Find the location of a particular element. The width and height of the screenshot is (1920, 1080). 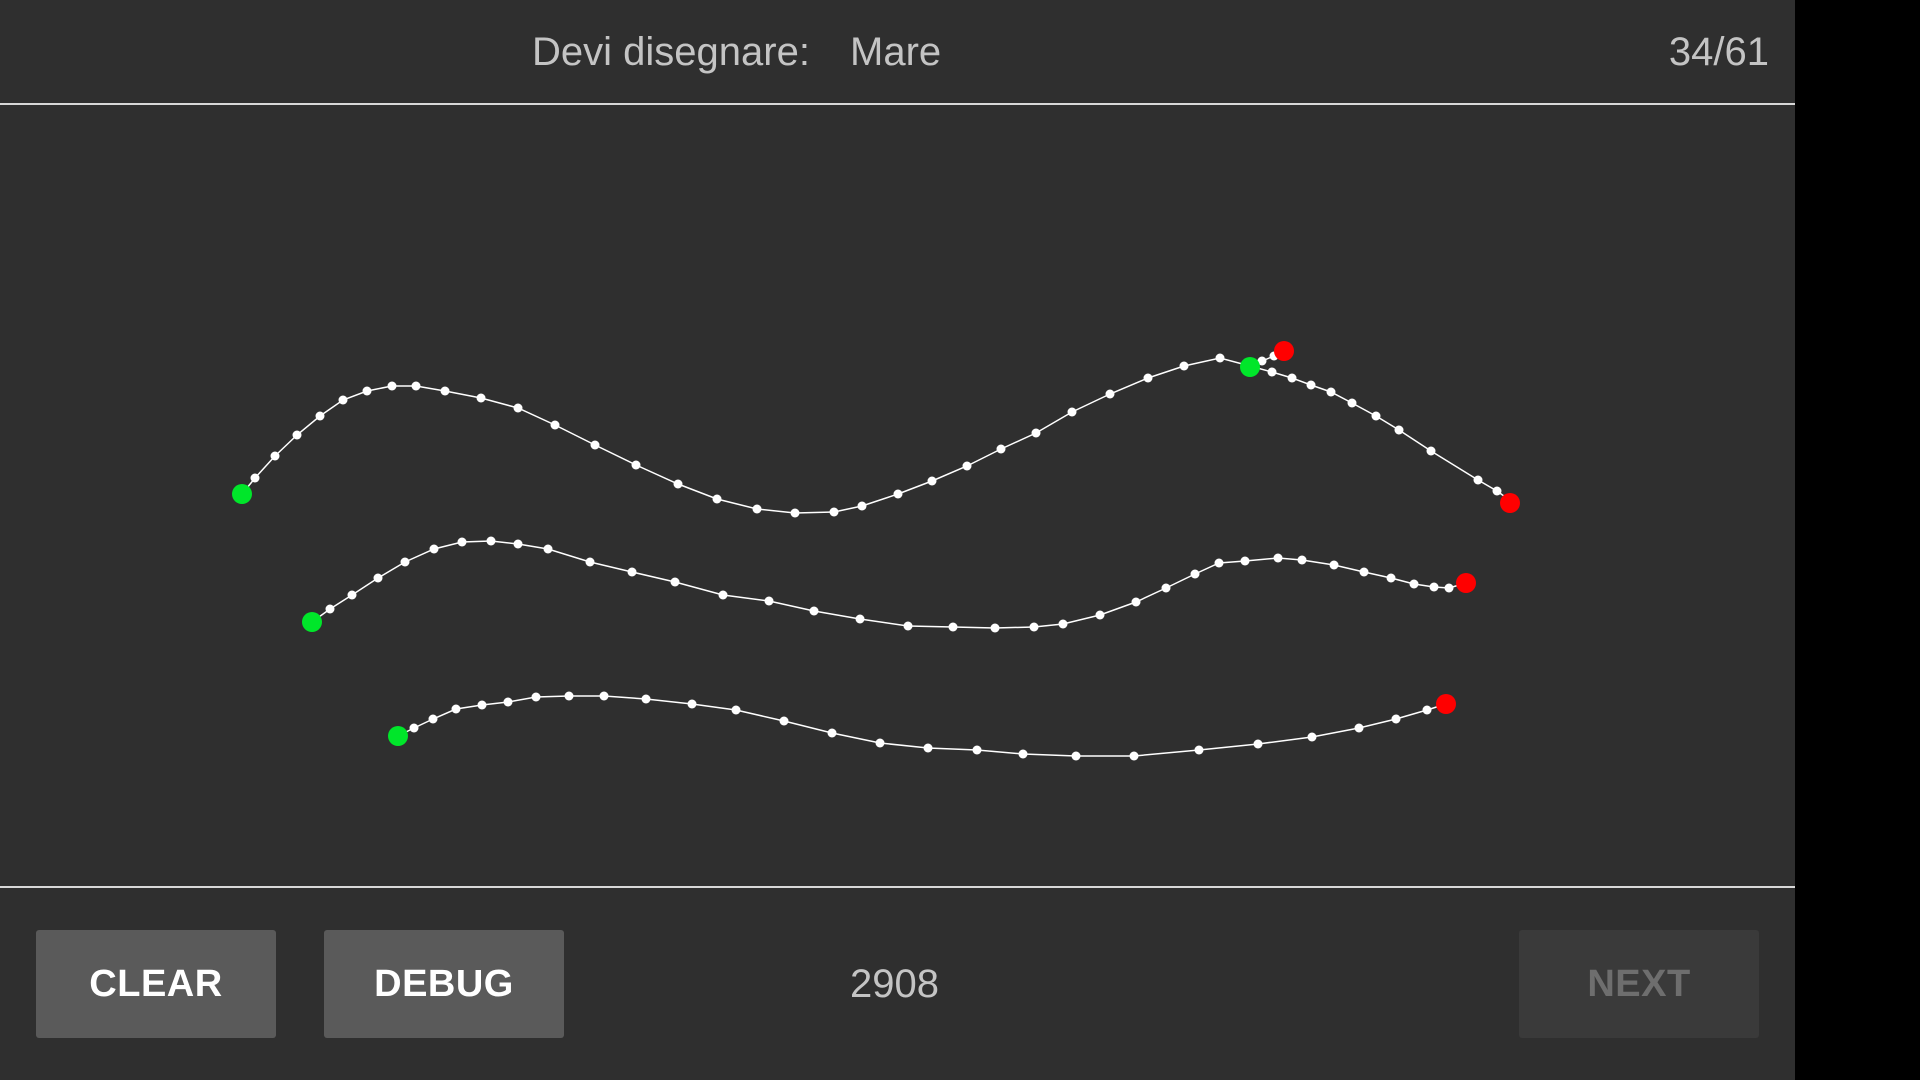

next-button: NEXT is located at coordinates (1639, 984).